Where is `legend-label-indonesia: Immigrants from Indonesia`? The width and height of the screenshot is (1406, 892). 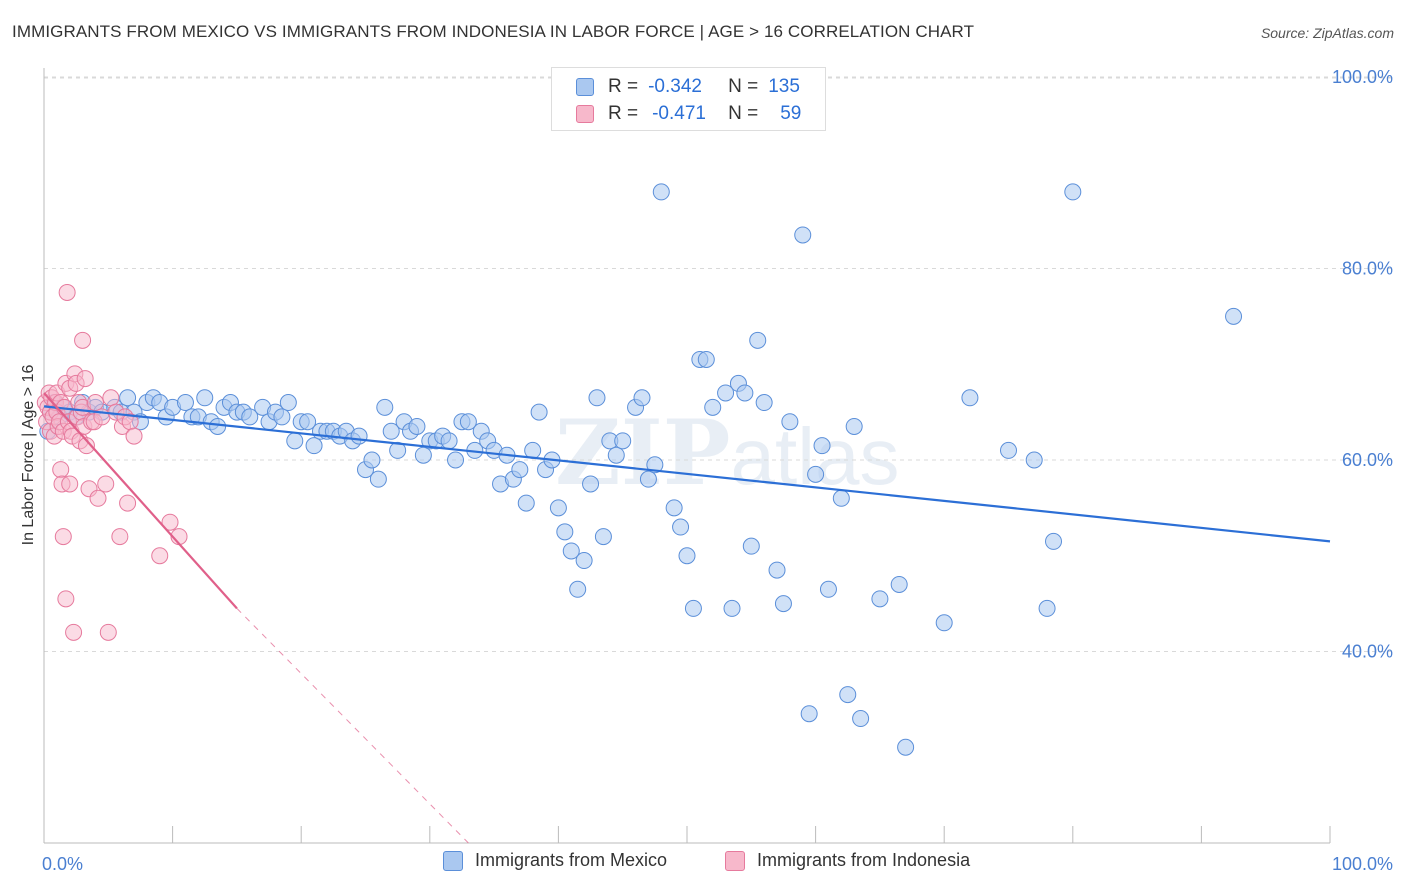 legend-label-indonesia: Immigrants from Indonesia is located at coordinates (864, 860).